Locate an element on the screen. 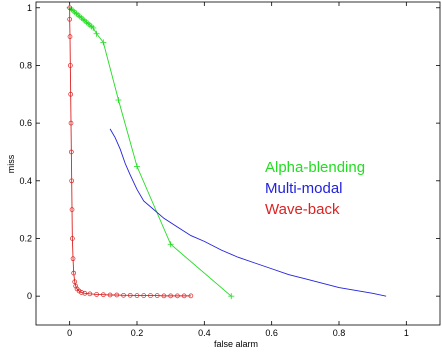  y-tick-label: 0.2 is located at coordinates (25, 238).